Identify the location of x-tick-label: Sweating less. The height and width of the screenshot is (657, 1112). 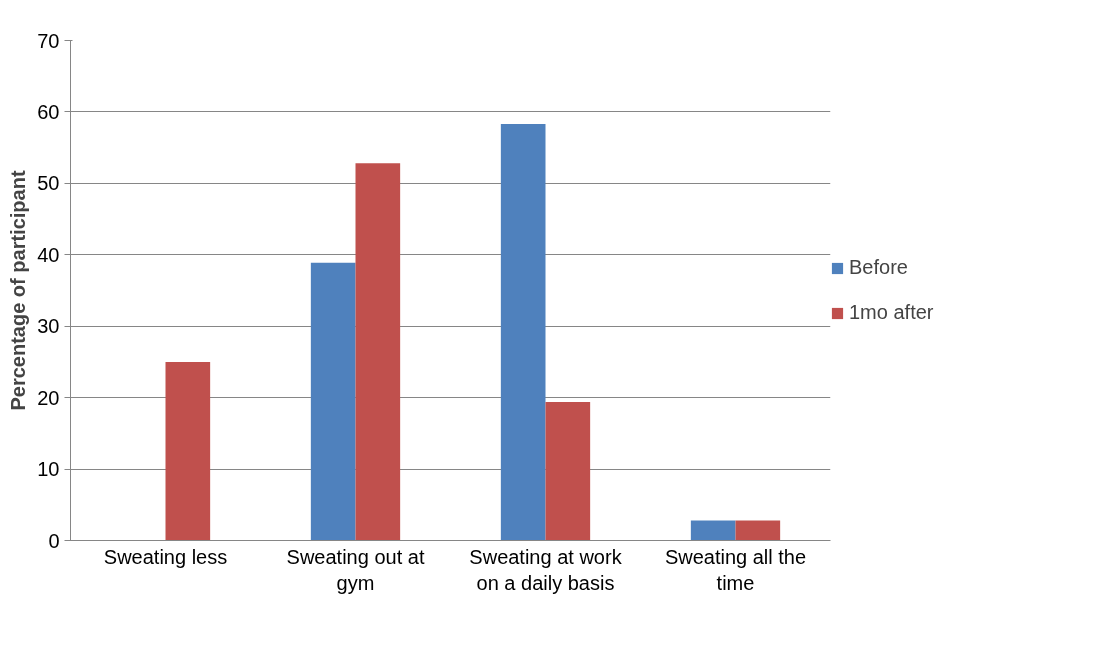
(165, 556).